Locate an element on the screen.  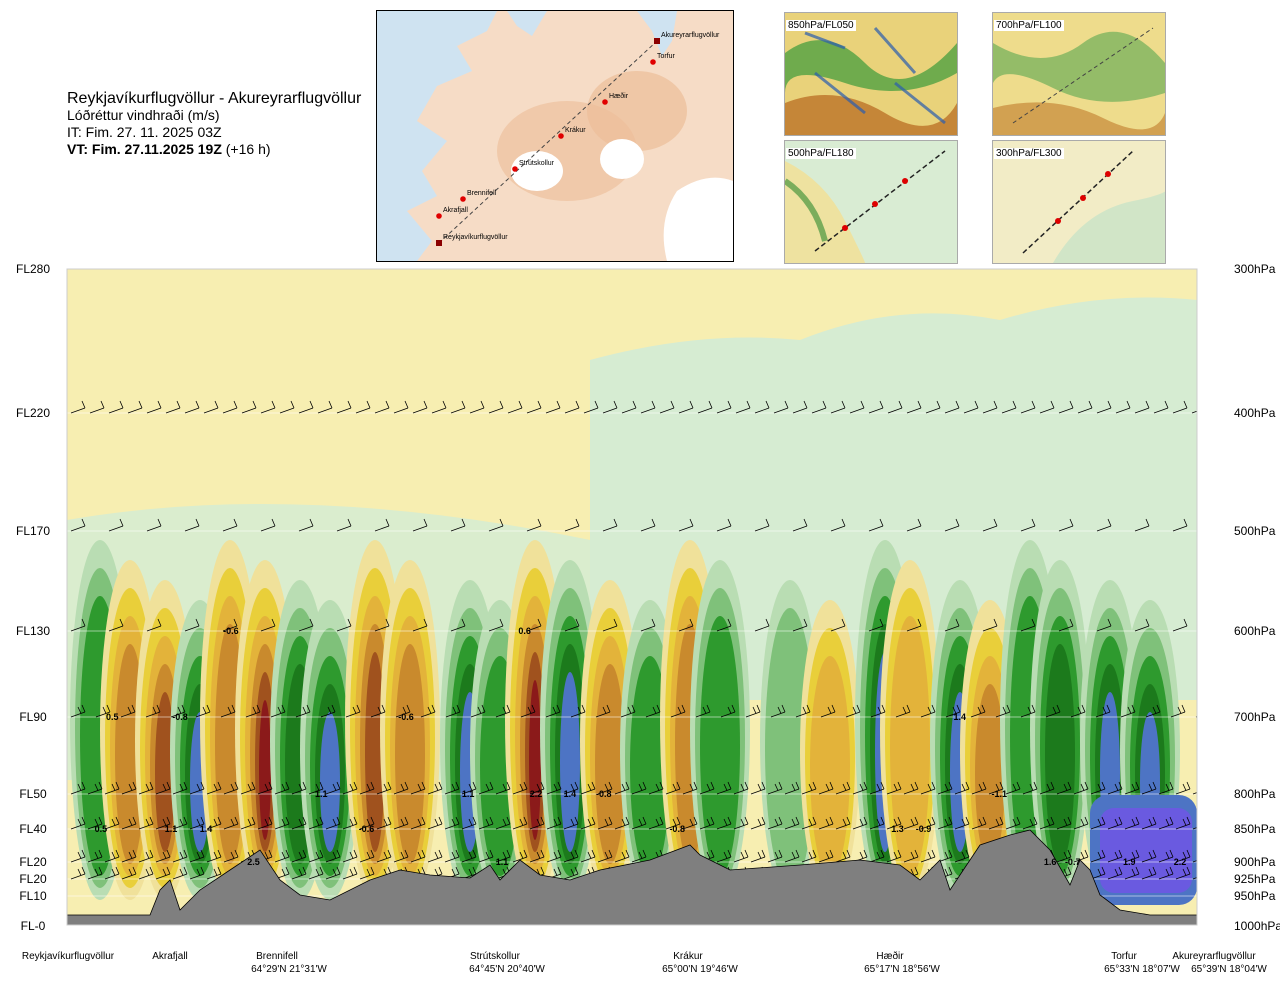
issue-time: IT: Fim. 27. 11. 2025 03Z is located at coordinates (144, 132).